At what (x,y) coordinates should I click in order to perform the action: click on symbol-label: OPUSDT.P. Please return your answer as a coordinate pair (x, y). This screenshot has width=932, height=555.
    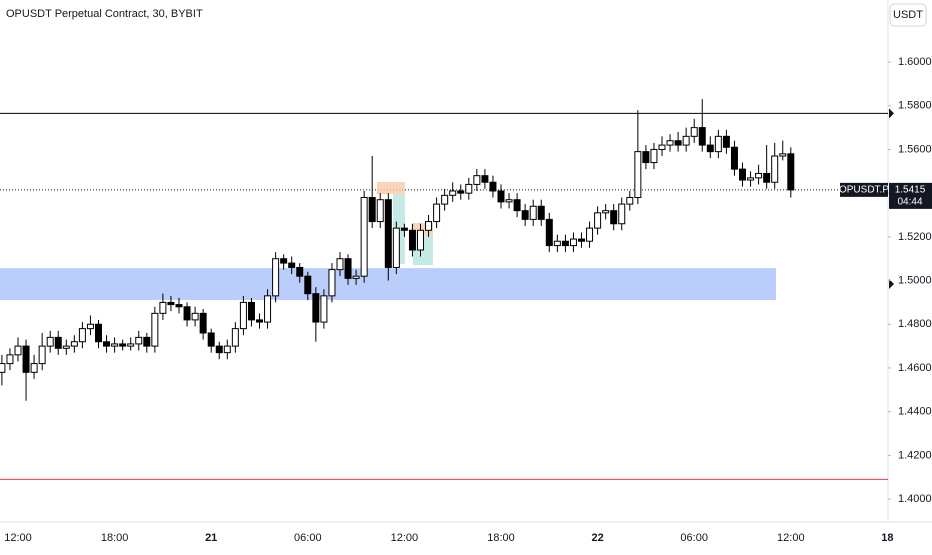
    Looking at the image, I should click on (864, 190).